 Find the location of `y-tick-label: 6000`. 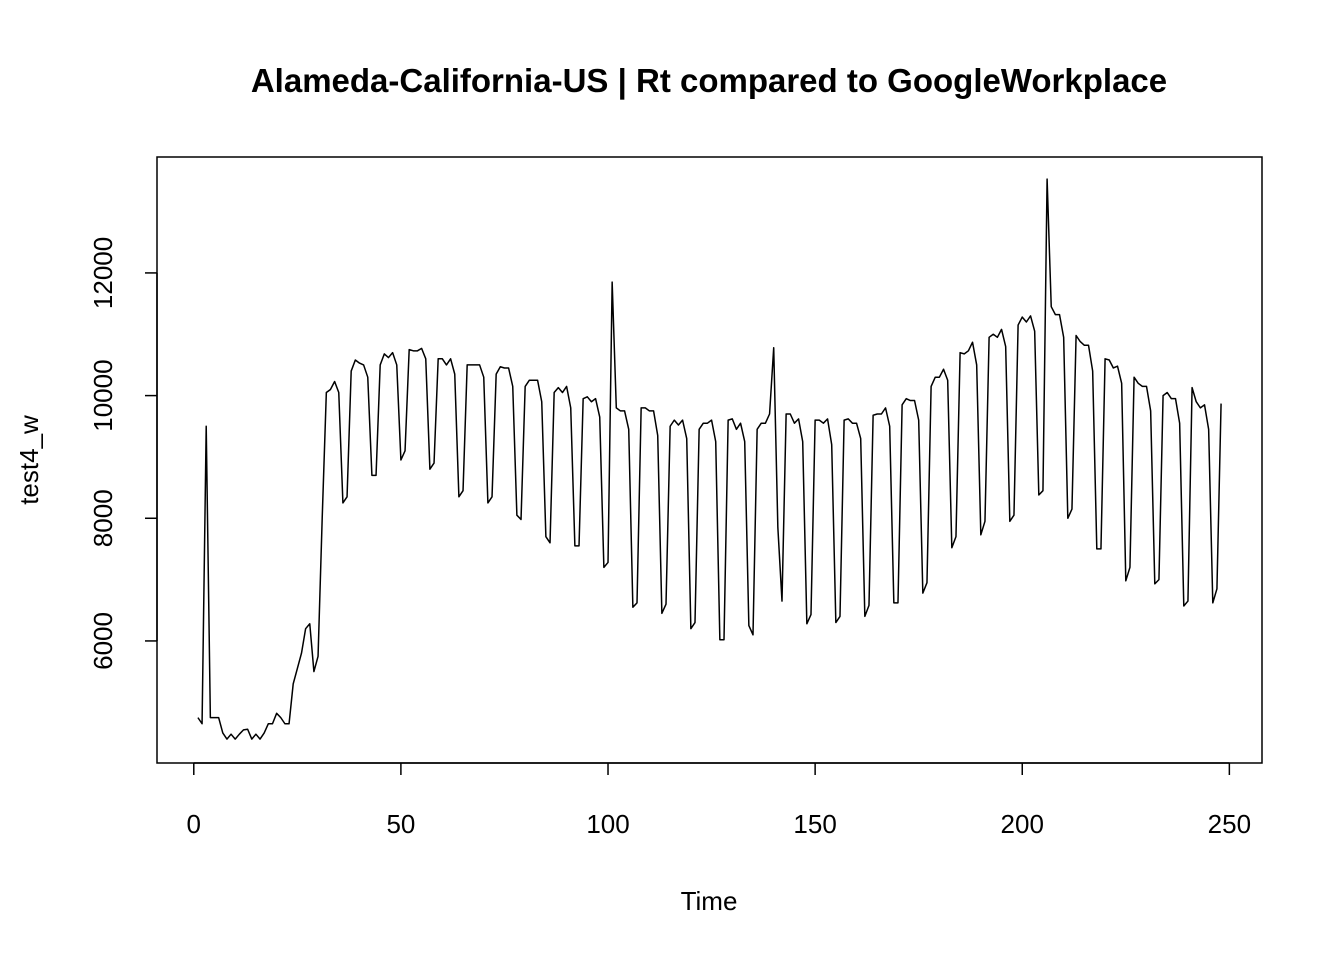

y-tick-label: 6000 is located at coordinates (103, 641).